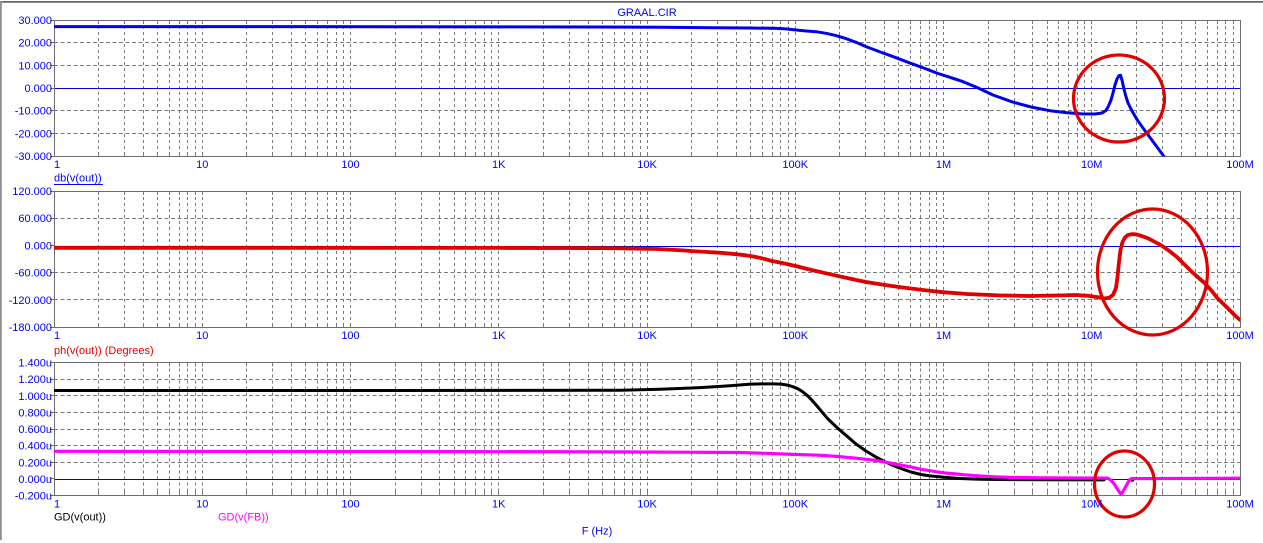  Describe the element at coordinates (33, 157) in the screenshot. I see `svg-text: -30.000` at that location.